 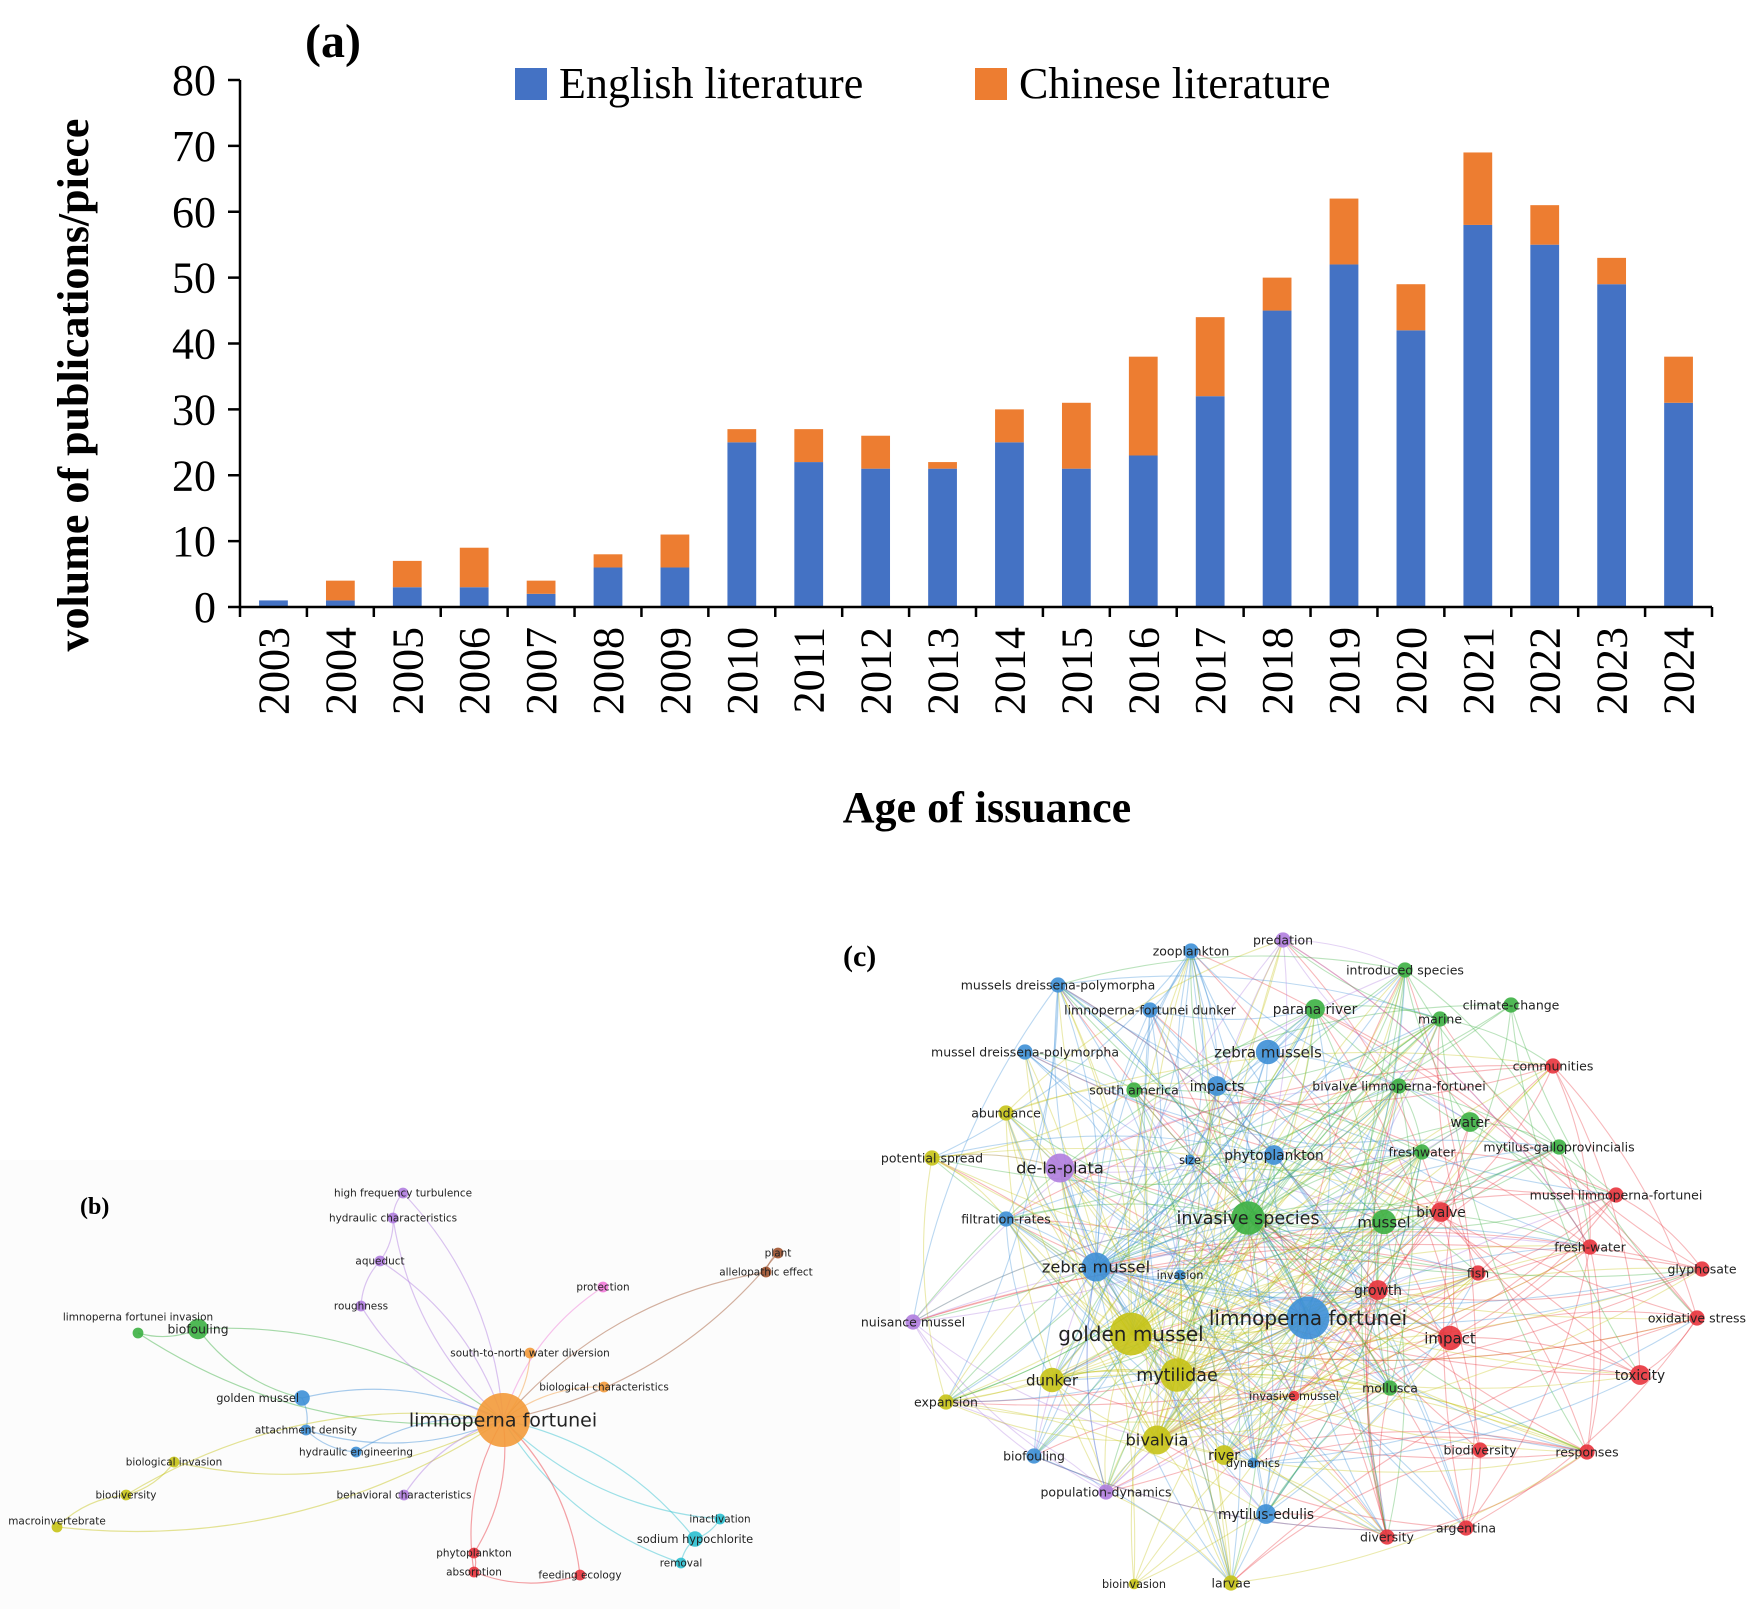 I want to click on bar-english-2019, so click(x=1344, y=435).